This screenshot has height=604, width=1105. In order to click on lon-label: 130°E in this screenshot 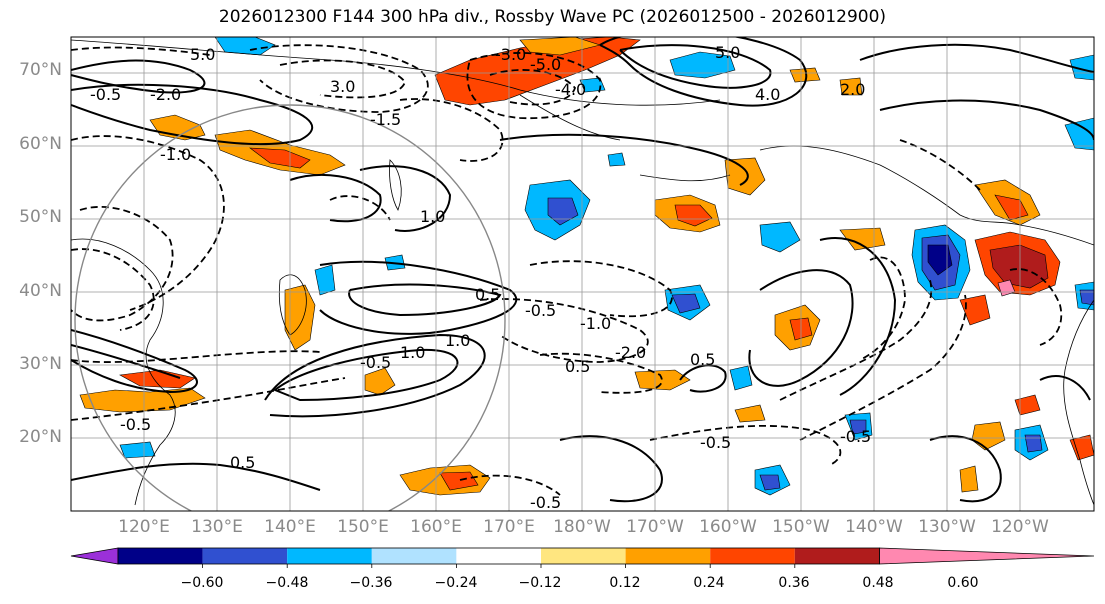, I will do `click(217, 527)`.